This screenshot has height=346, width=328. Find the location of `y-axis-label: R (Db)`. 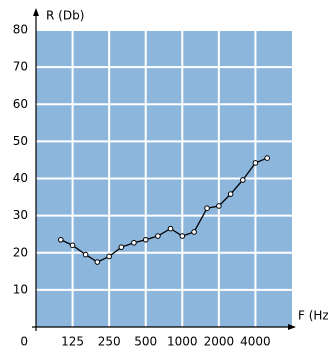

y-axis-label: R (Db) is located at coordinates (65, 16).